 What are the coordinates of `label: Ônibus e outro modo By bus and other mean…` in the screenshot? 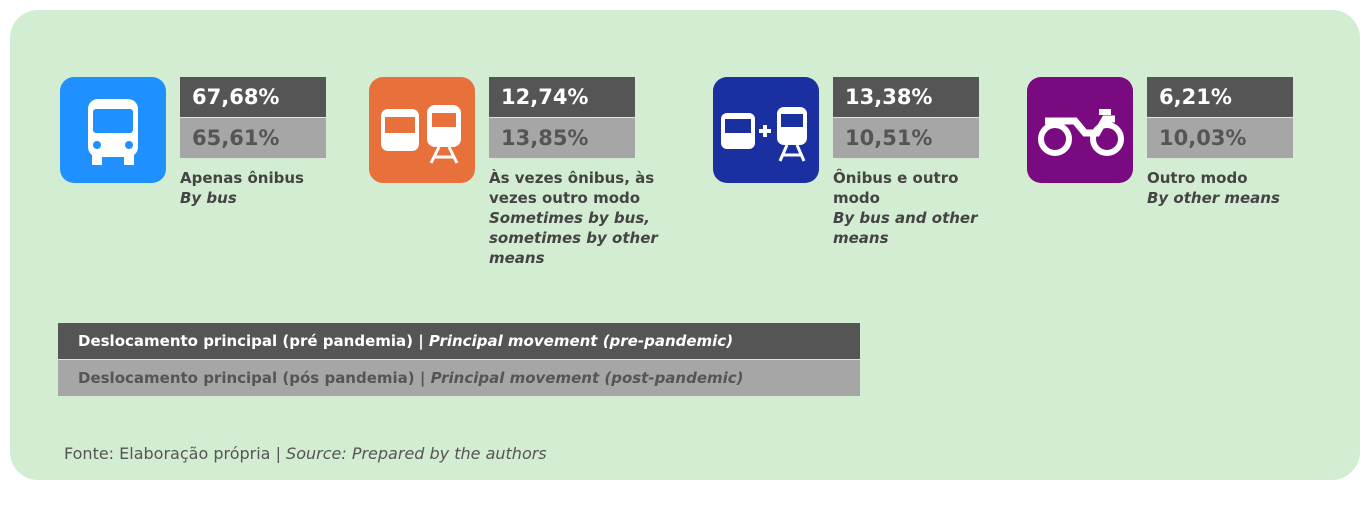 It's located at (918, 208).